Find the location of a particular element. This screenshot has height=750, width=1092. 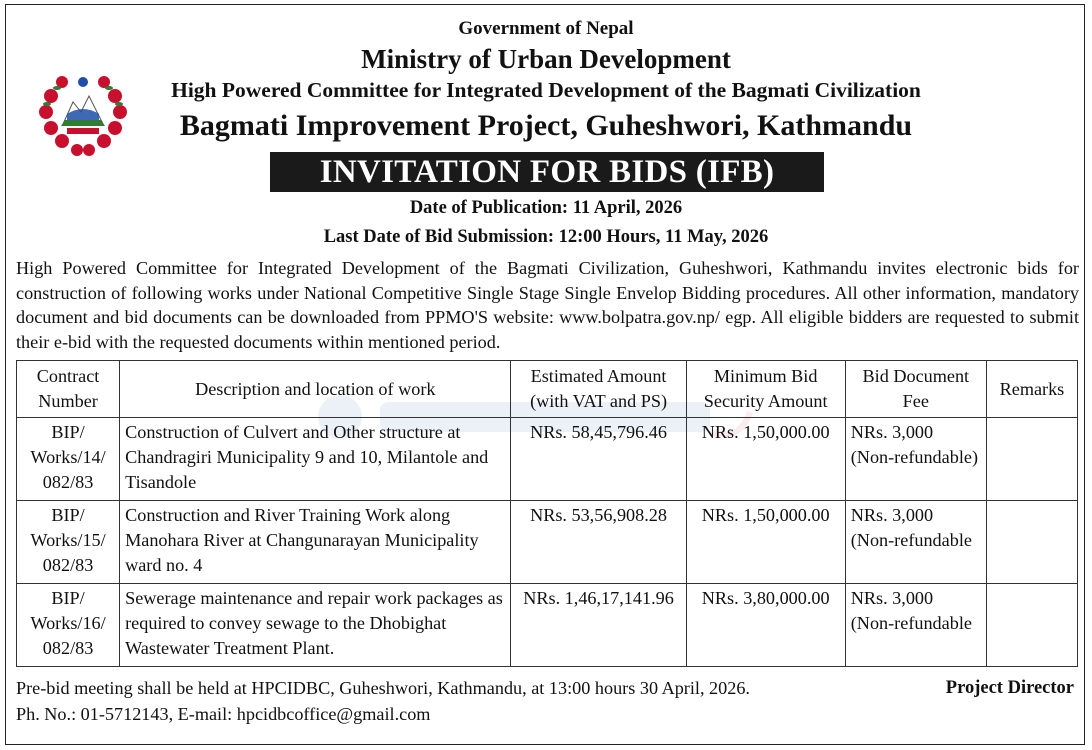

header-description: Description and location of work is located at coordinates (315, 389).